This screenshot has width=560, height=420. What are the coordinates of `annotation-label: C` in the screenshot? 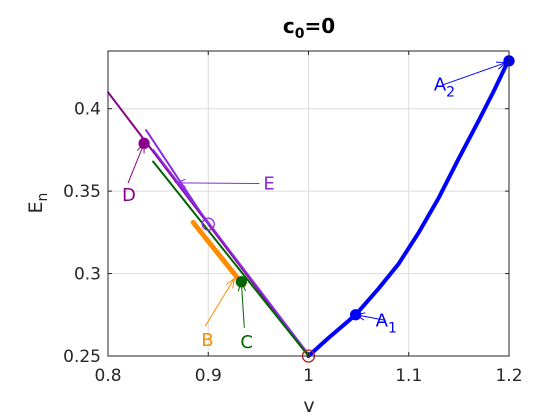 It's located at (246, 342).